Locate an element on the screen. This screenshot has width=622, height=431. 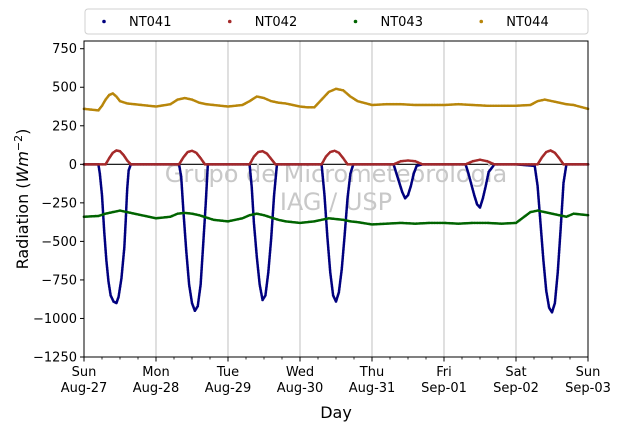
legend-item-NT044: NT044 is located at coordinates (514, 22).